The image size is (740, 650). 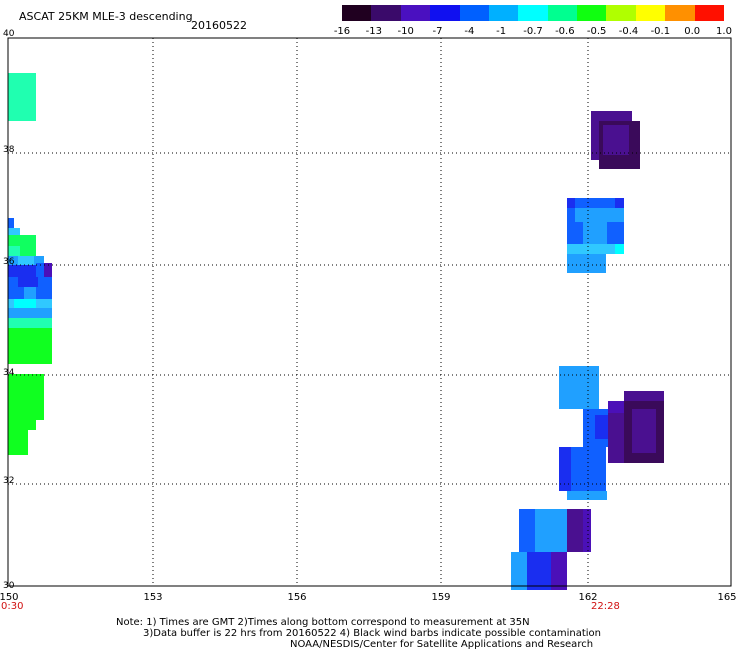 I want to click on lon-label-162: 162, so click(x=588, y=597).